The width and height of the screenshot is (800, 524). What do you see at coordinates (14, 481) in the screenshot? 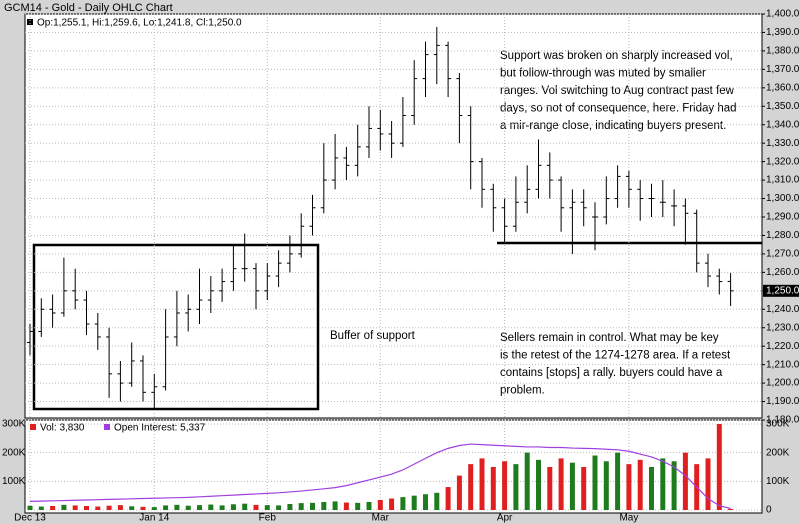
I see `v-tick-label-left: 100K` at bounding box center [14, 481].